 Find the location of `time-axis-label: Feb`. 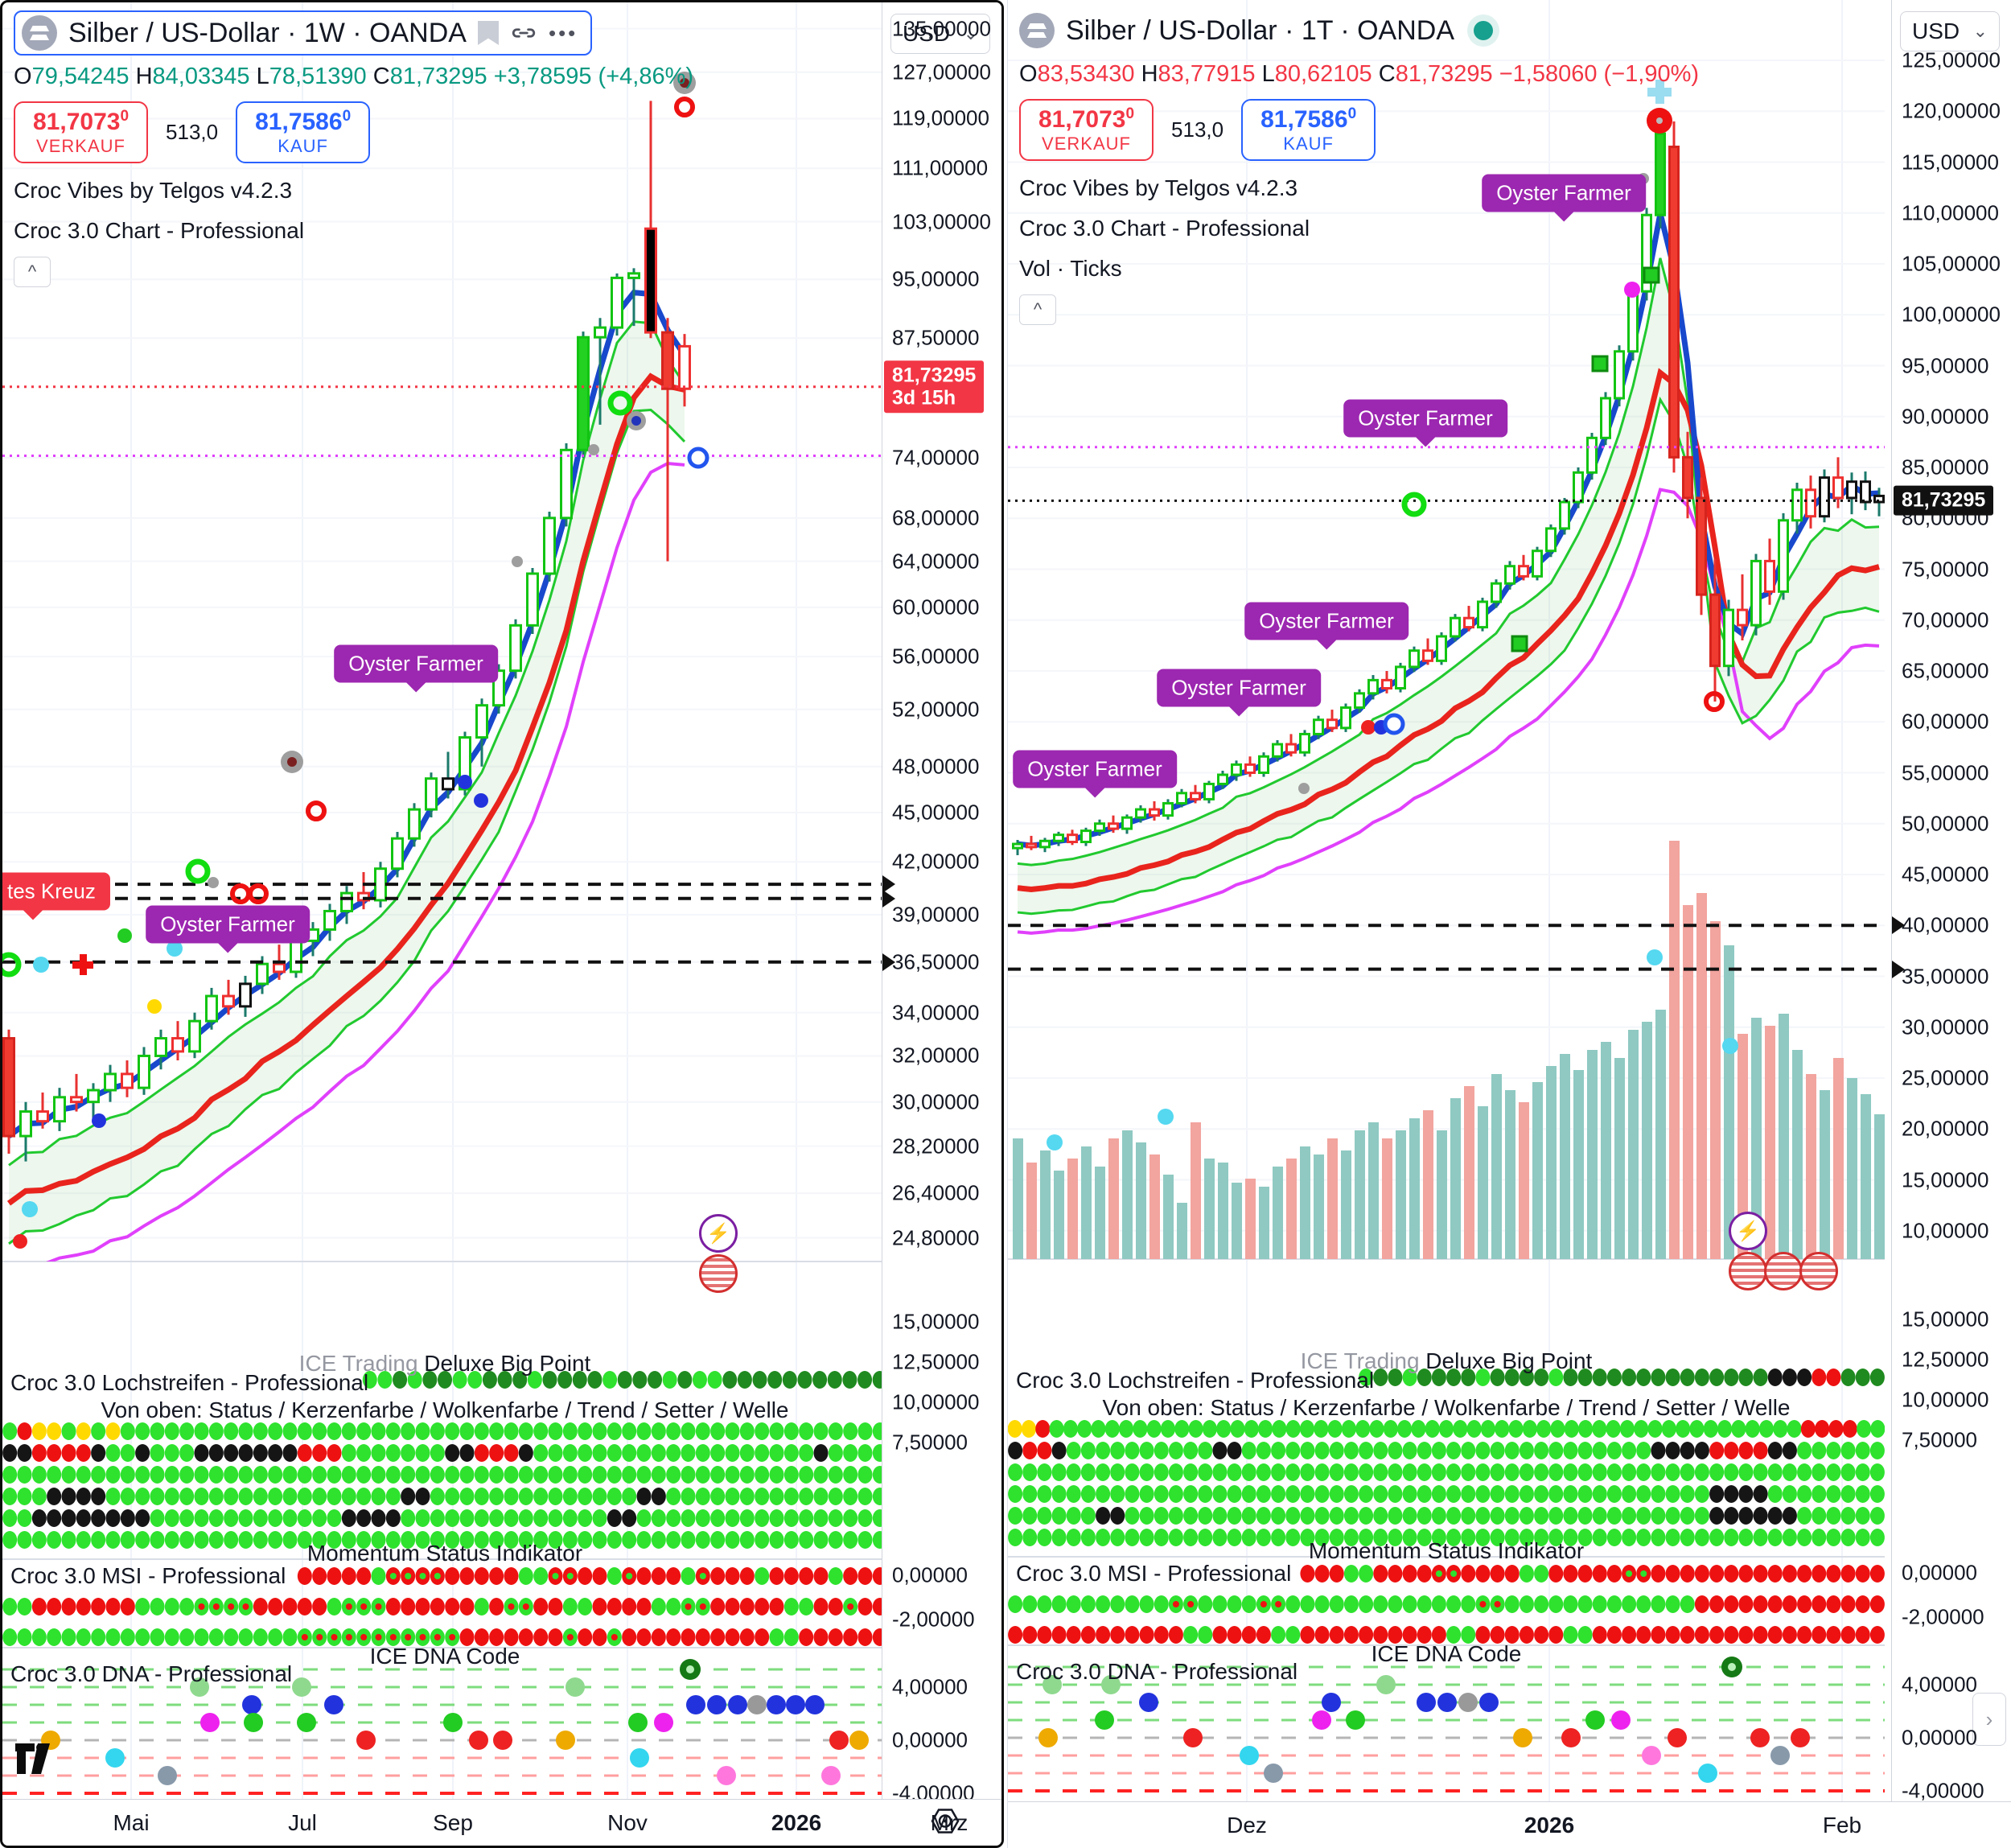

time-axis-label: Feb is located at coordinates (1842, 1825).